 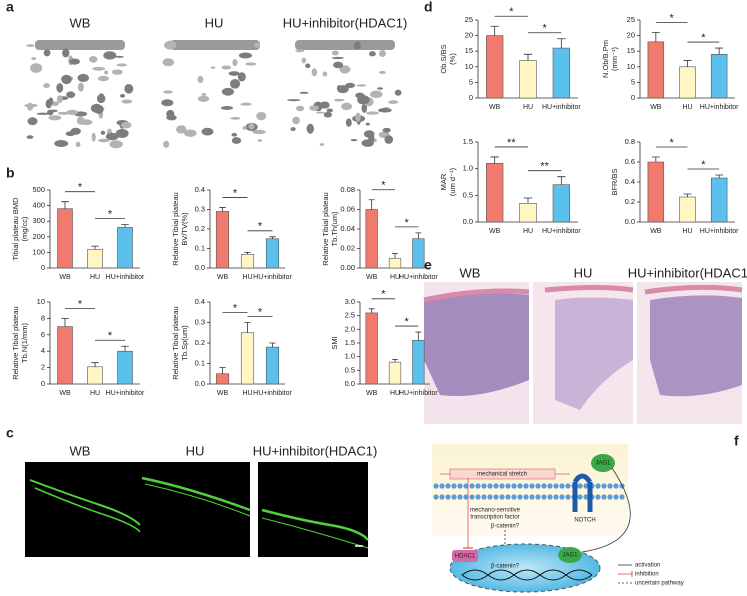 What do you see at coordinates (687, 272) in the screenshot?
I see `image-label: HU+inhibitor(HDAC1)` at bounding box center [687, 272].